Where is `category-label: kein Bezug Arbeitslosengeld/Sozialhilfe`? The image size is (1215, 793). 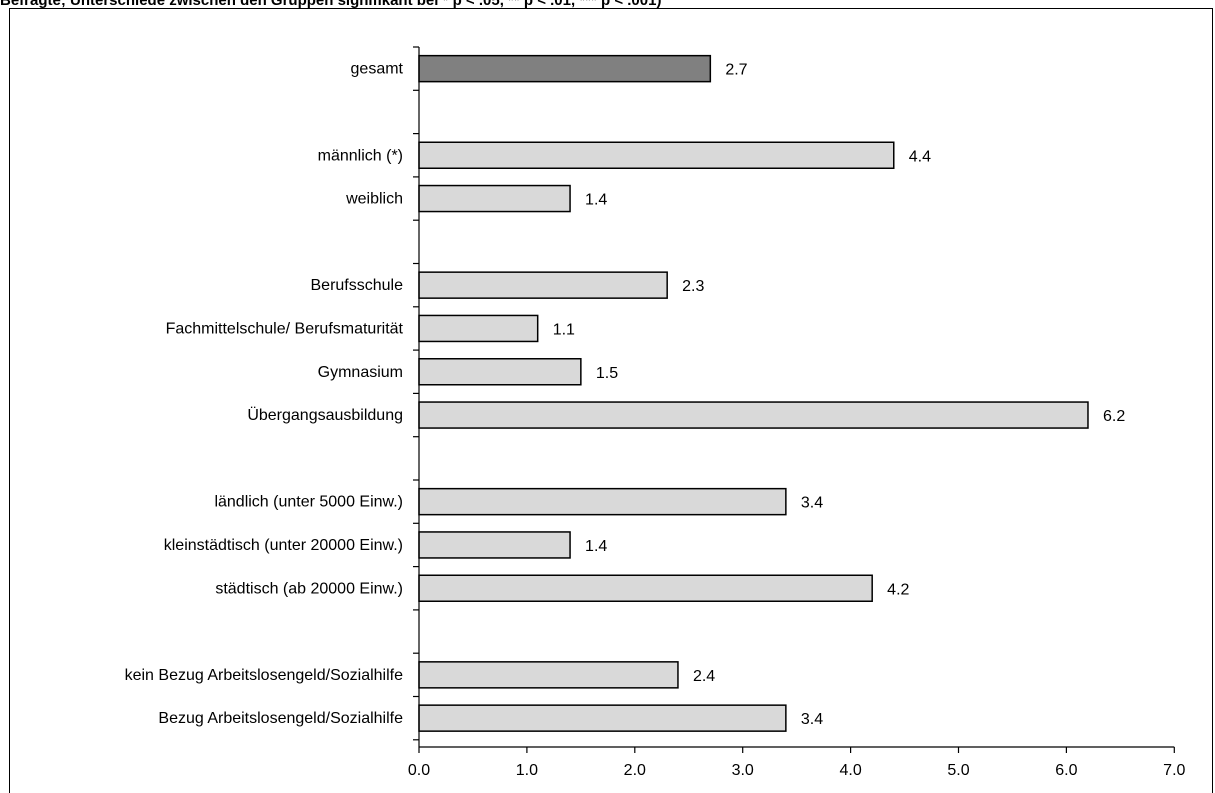 category-label: kein Bezug Arbeitslosengeld/Sozialhilfe is located at coordinates (264, 675).